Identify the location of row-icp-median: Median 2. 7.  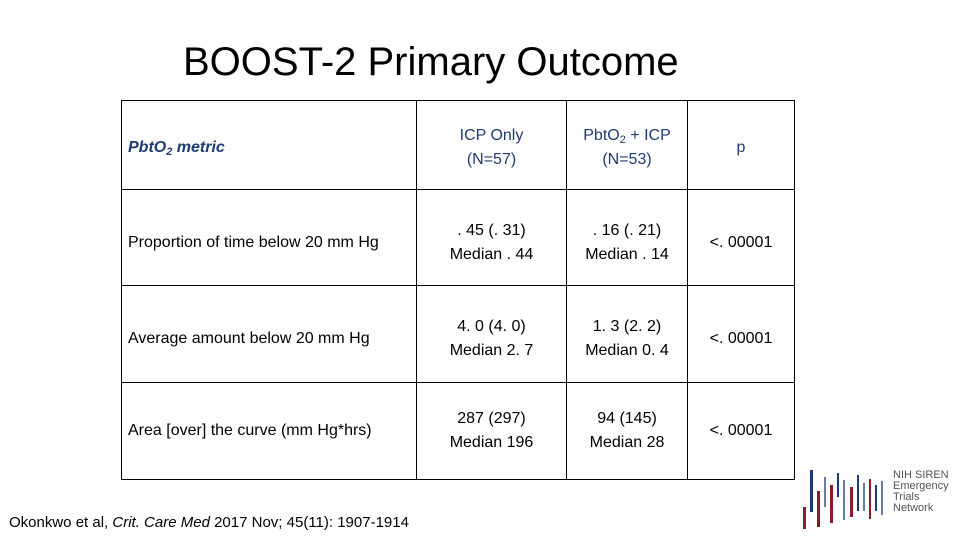
(491, 350).